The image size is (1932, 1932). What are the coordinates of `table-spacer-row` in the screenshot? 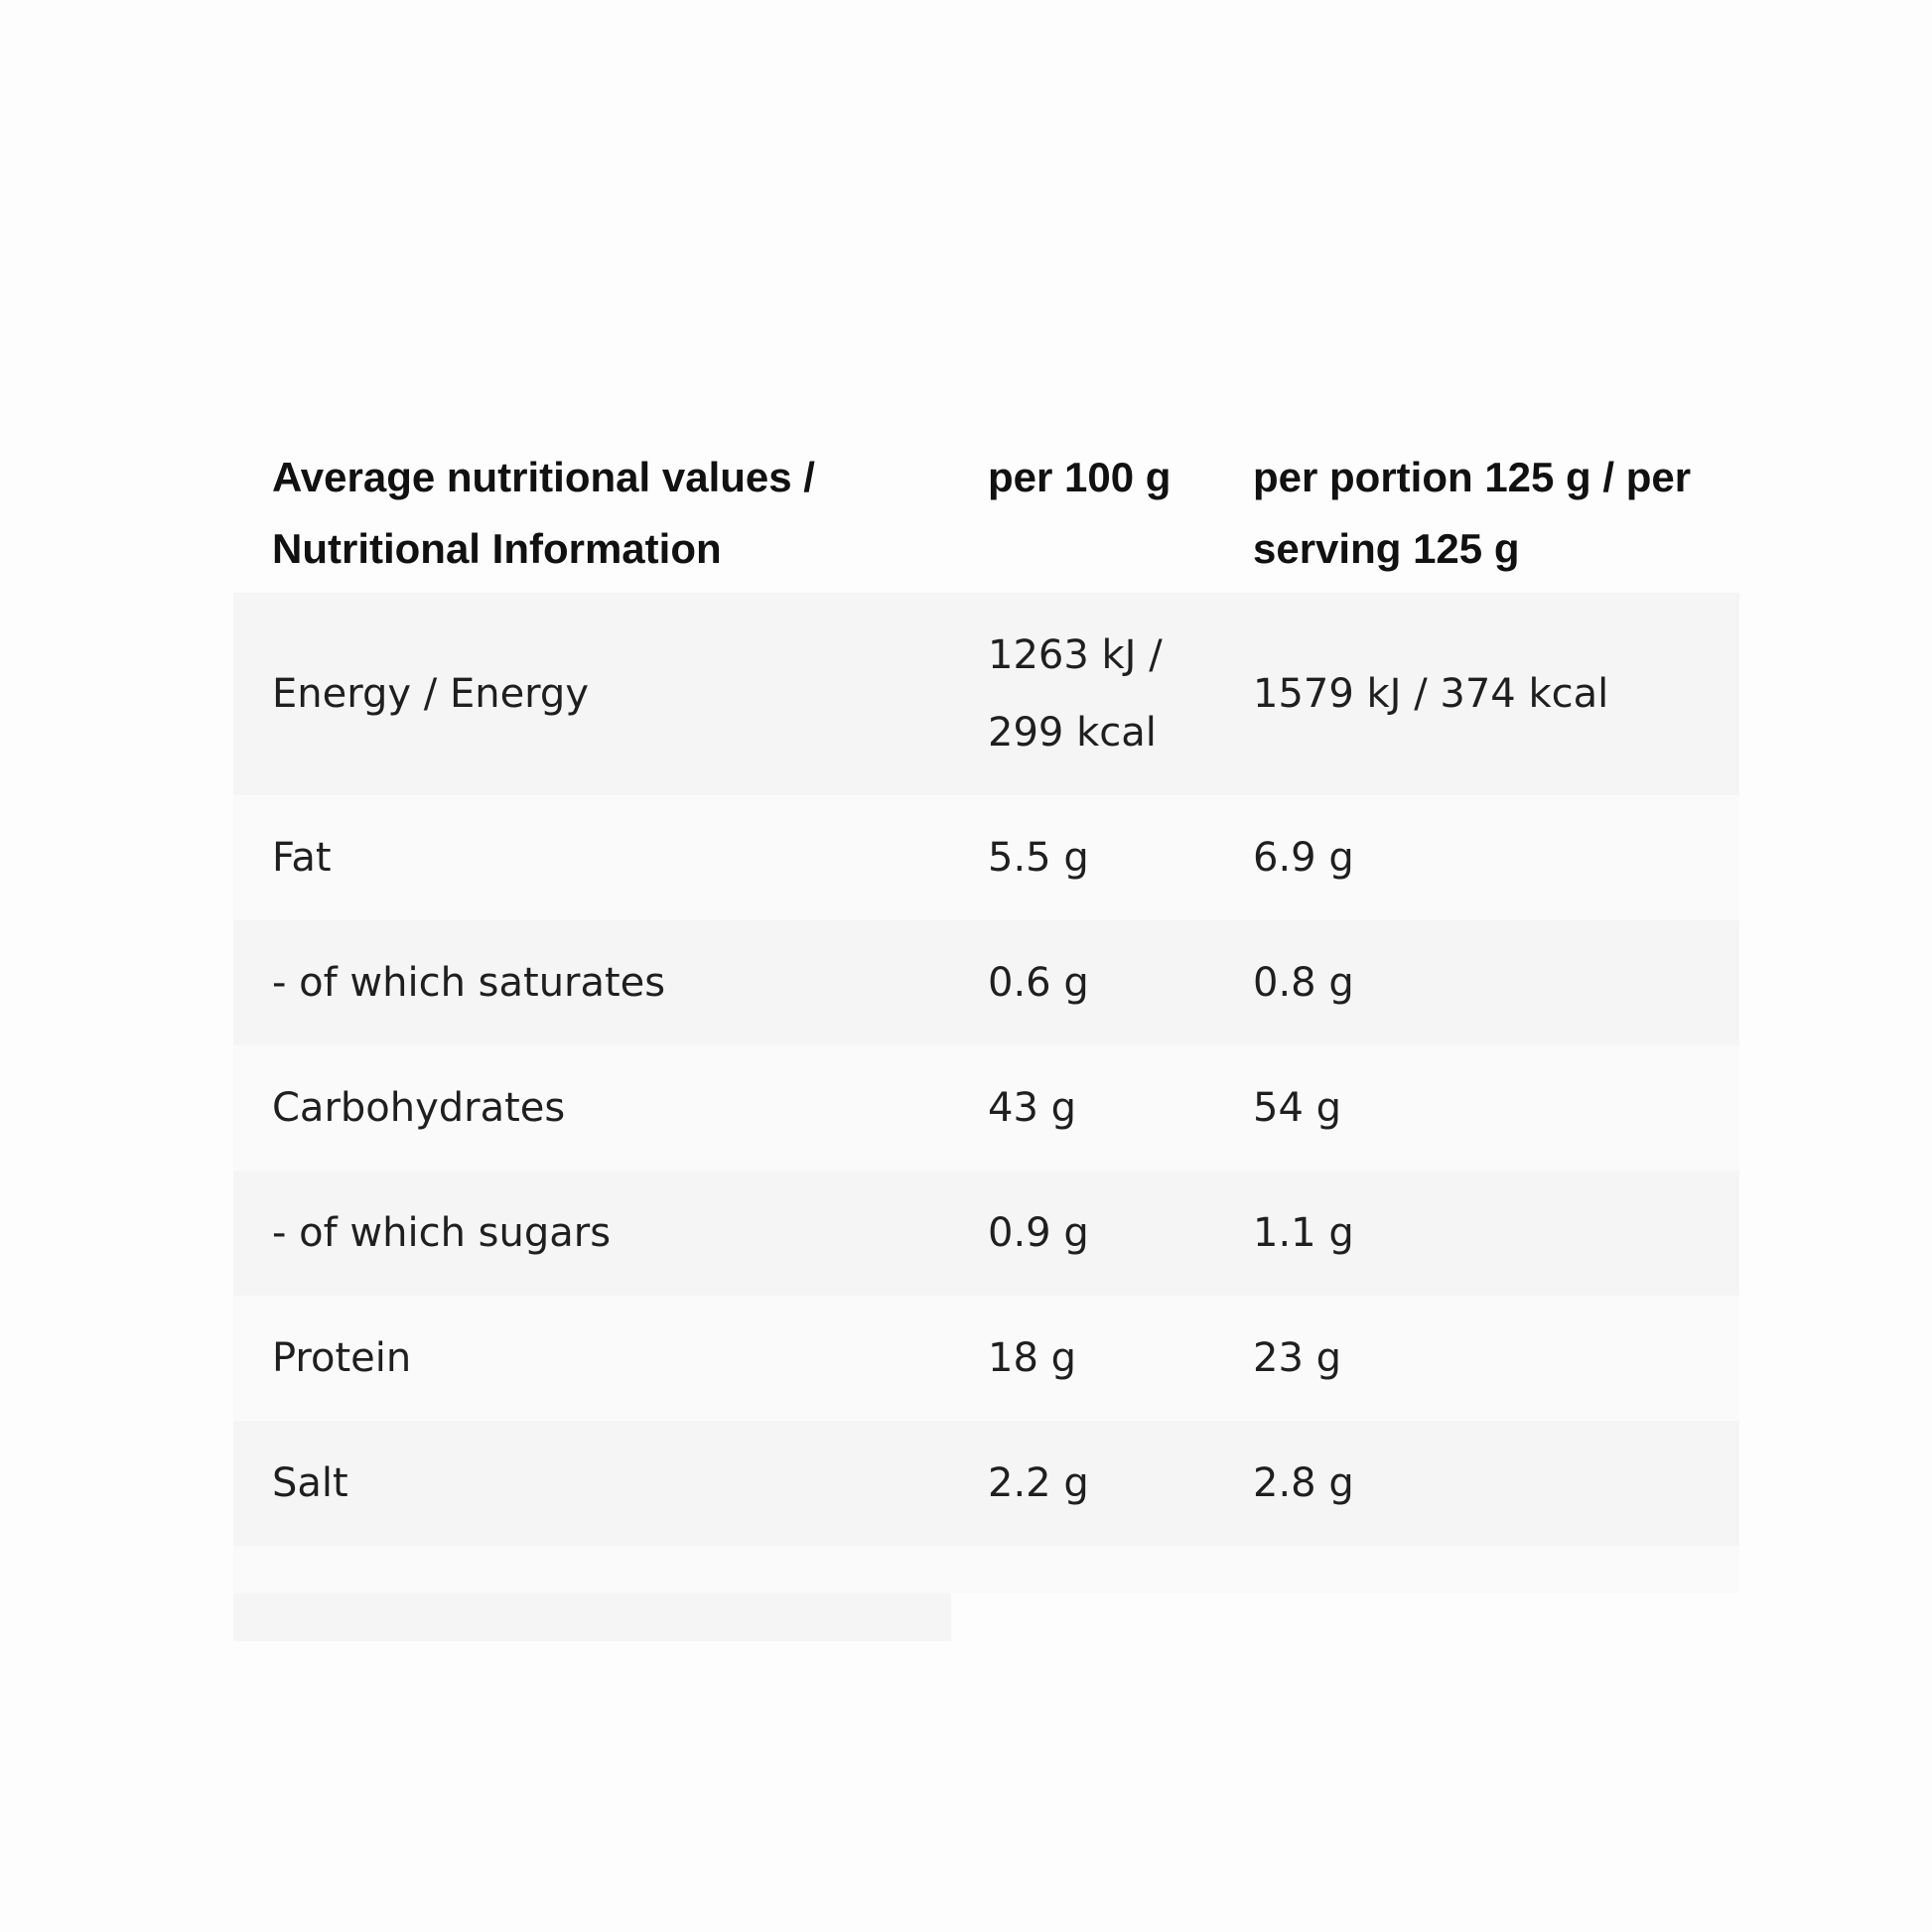 It's located at (986, 1570).